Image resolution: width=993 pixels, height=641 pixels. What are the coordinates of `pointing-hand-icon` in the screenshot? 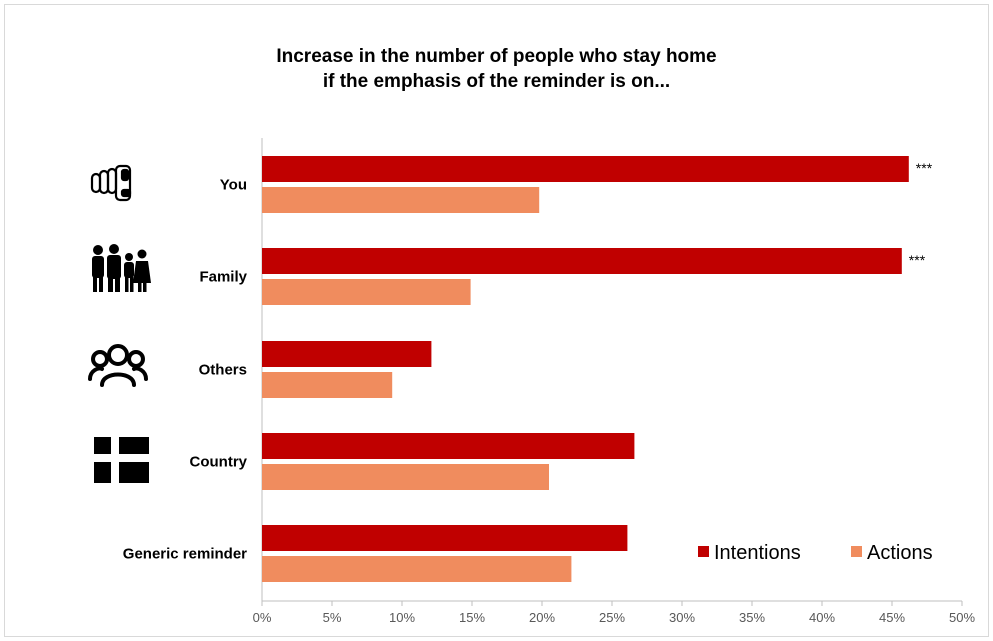 It's located at (111, 183).